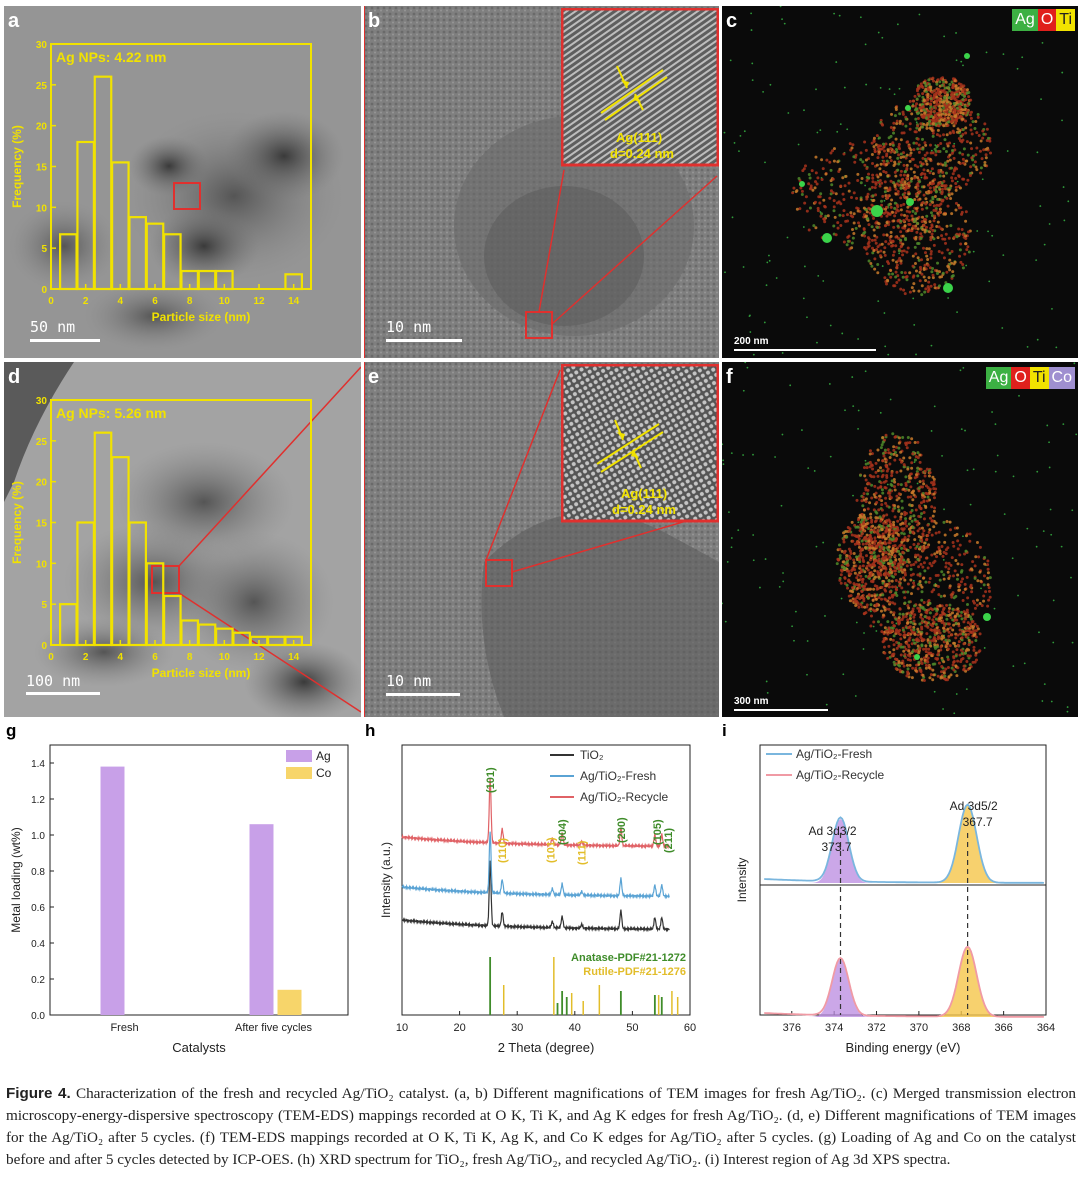 This screenshot has width=1080, height=1193. I want to click on x-tick-label: 4, so click(121, 301).